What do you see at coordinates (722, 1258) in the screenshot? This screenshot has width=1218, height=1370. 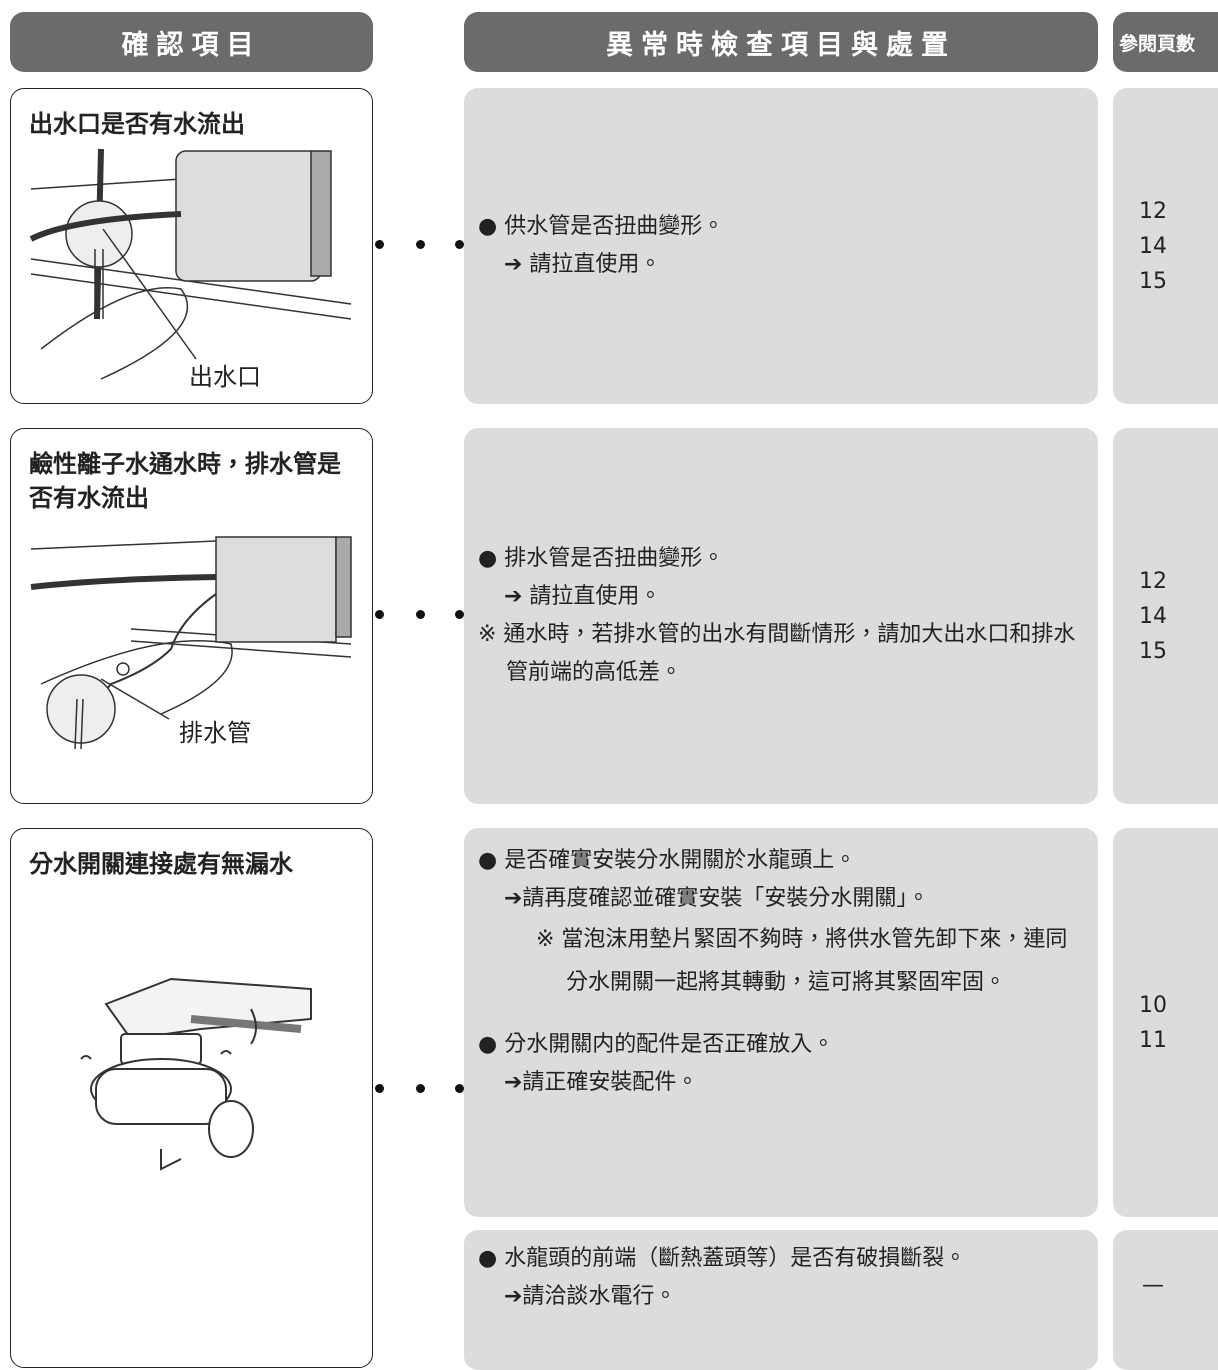 I see `action-line: ● 水龍頭的前端（斷熱蓋頭等）是否有破損斷裂。` at bounding box center [722, 1258].